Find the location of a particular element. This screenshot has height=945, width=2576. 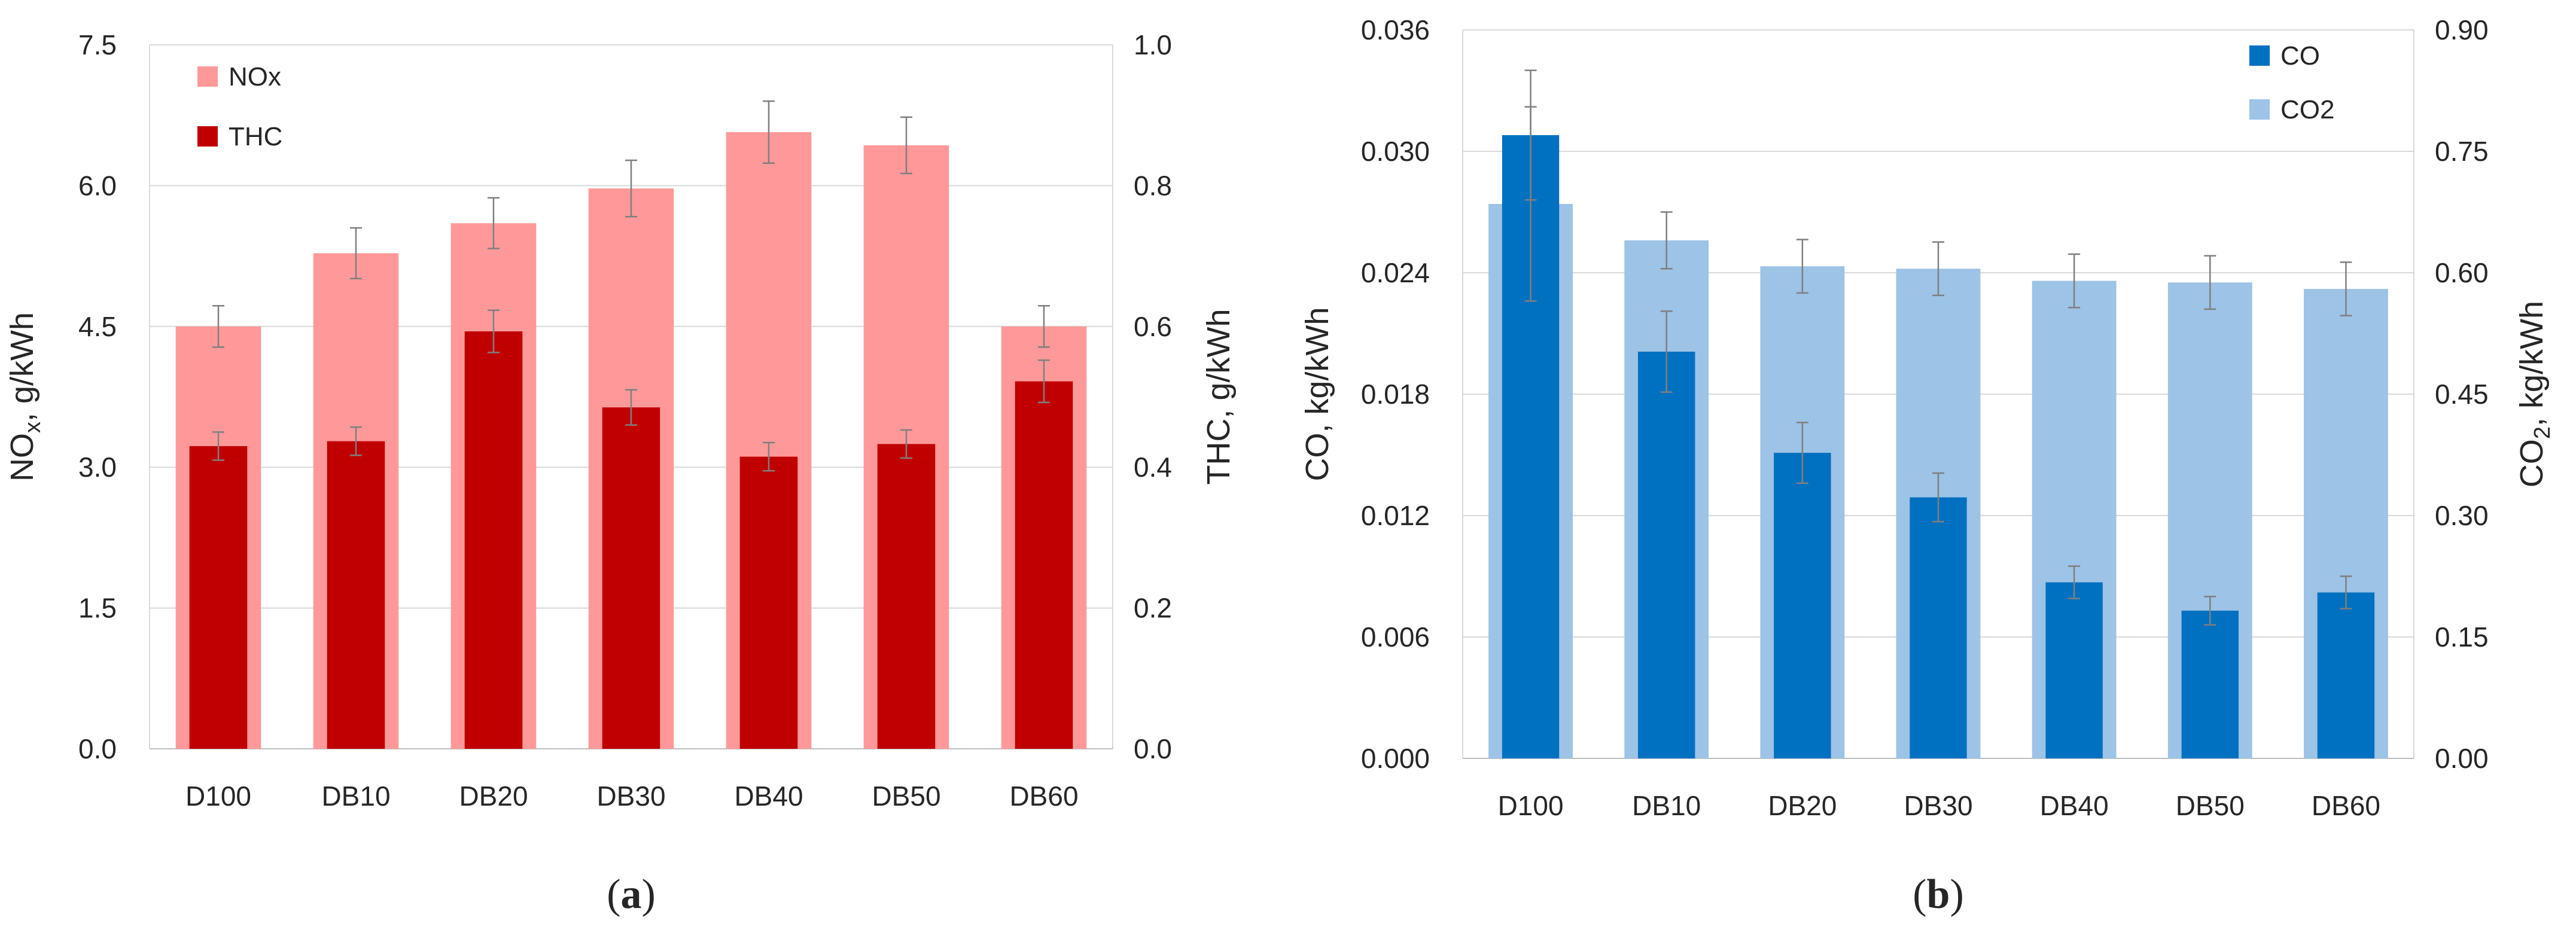

right-tick-label: 0.00 is located at coordinates (2462, 758).